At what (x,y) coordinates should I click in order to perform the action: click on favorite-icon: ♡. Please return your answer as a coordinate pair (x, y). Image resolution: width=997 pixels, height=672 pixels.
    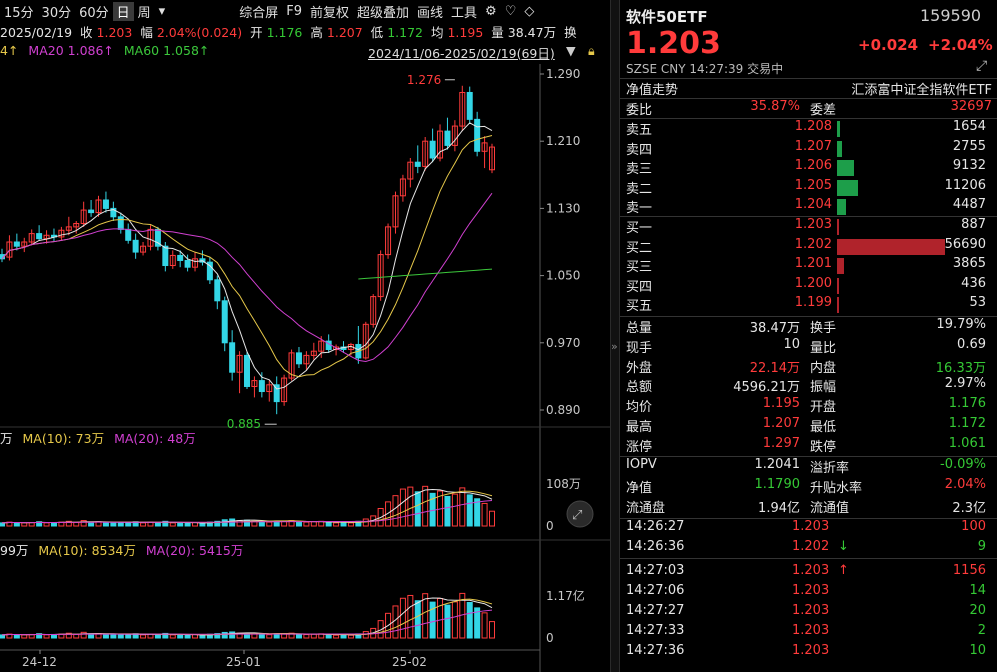
    Looking at the image, I should click on (510, 11).